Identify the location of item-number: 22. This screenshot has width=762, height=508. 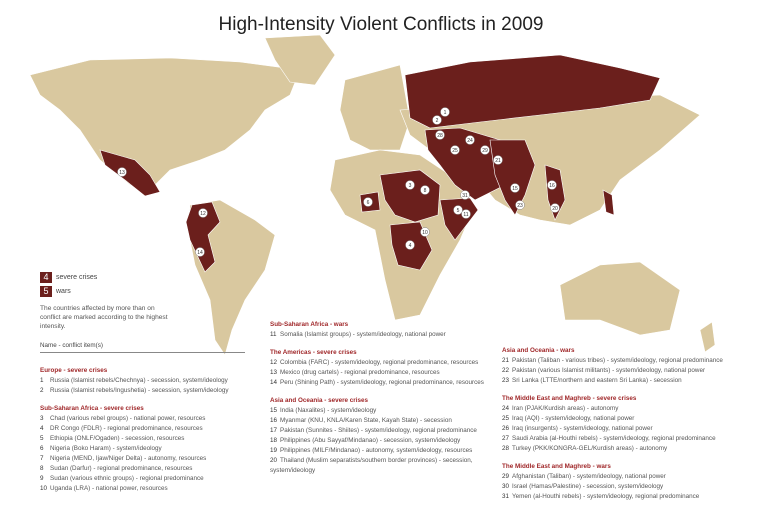
(506, 370).